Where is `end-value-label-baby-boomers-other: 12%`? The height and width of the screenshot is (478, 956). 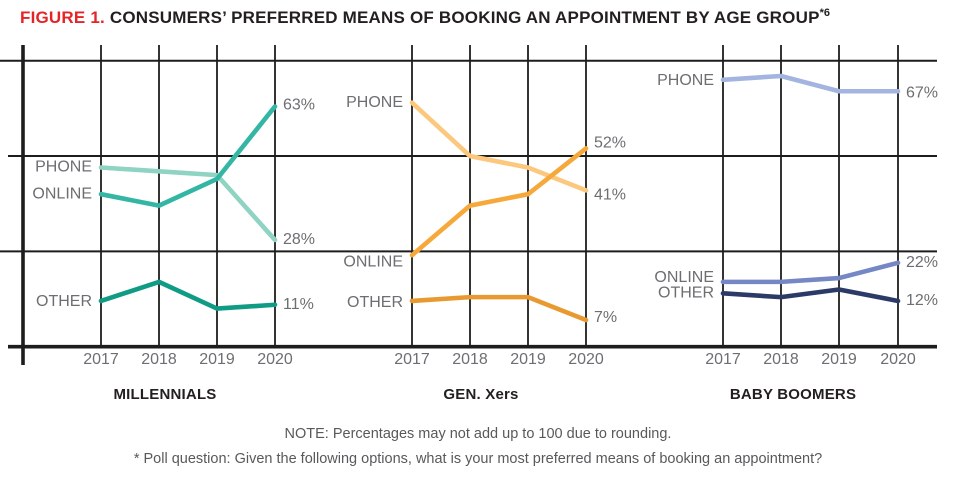 end-value-label-baby-boomers-other: 12% is located at coordinates (922, 300).